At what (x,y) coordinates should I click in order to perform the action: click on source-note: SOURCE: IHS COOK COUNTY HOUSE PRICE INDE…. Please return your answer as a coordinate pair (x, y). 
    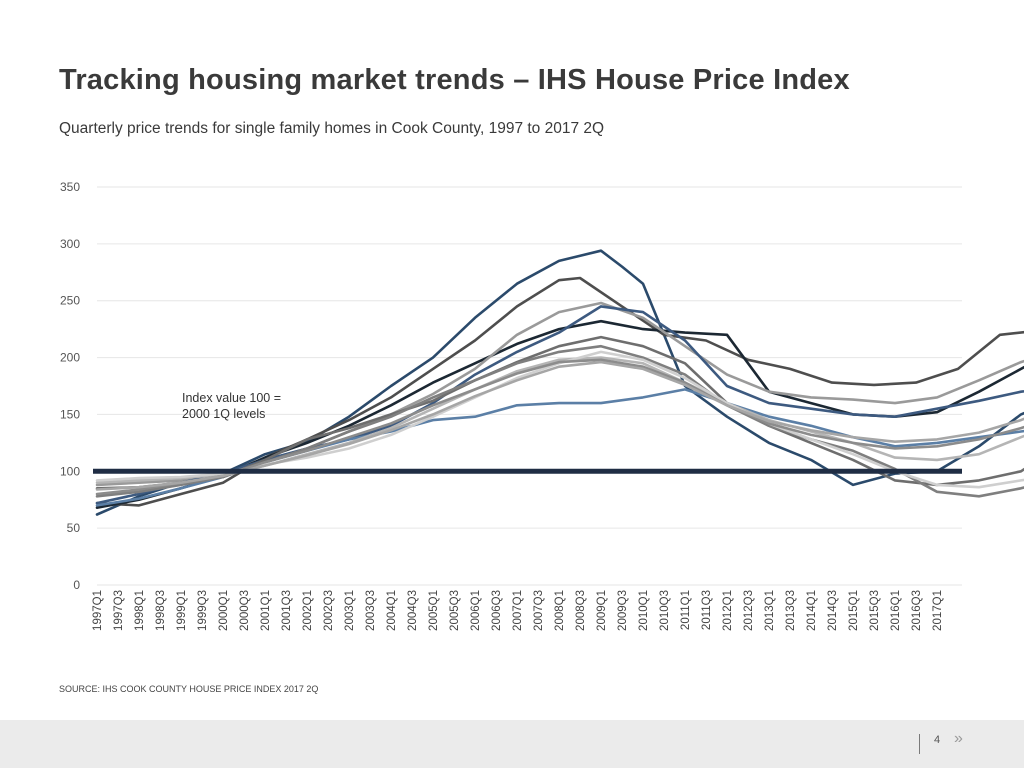
    Looking at the image, I should click on (189, 689).